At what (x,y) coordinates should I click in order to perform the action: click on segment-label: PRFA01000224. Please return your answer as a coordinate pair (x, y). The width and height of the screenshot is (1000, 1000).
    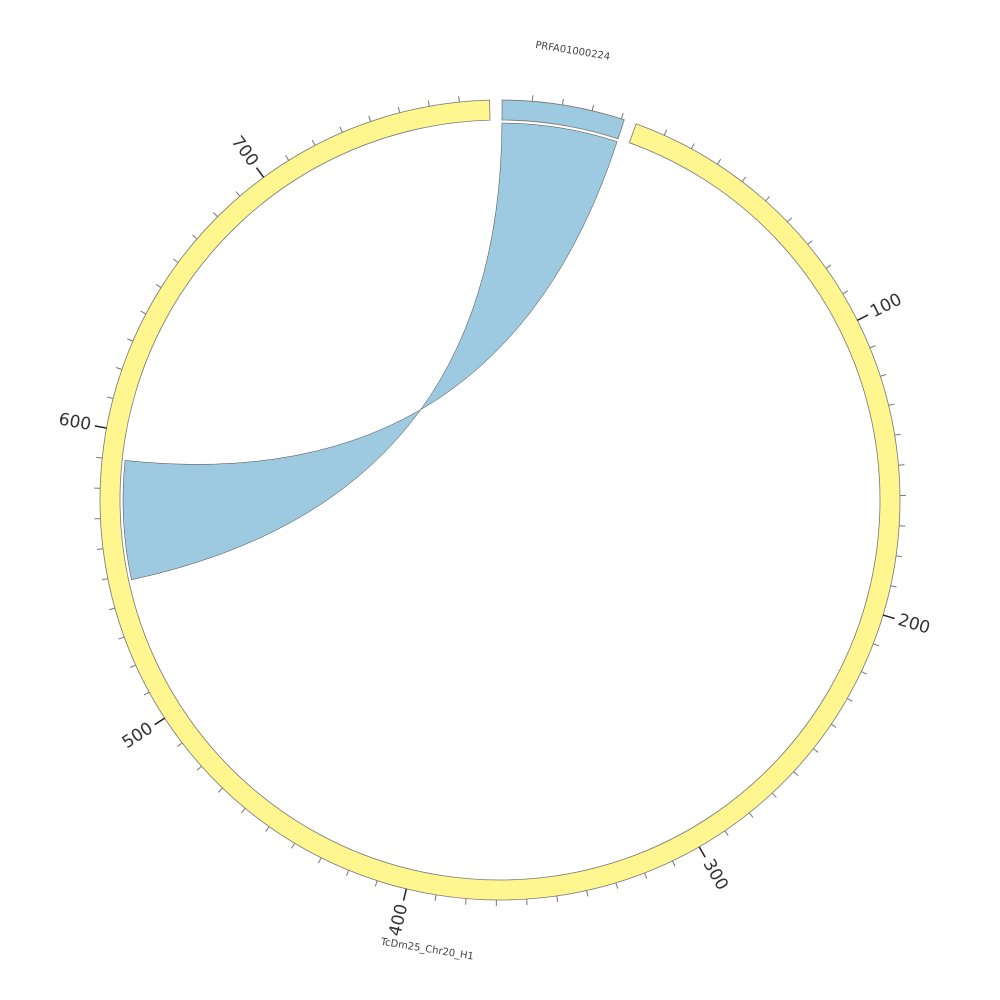
    Looking at the image, I should click on (572, 51).